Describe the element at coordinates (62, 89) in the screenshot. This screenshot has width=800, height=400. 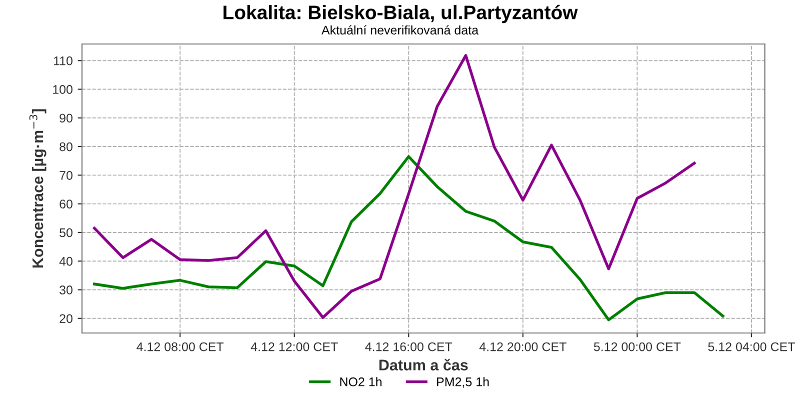
I see `y-tick-label: 100` at that location.